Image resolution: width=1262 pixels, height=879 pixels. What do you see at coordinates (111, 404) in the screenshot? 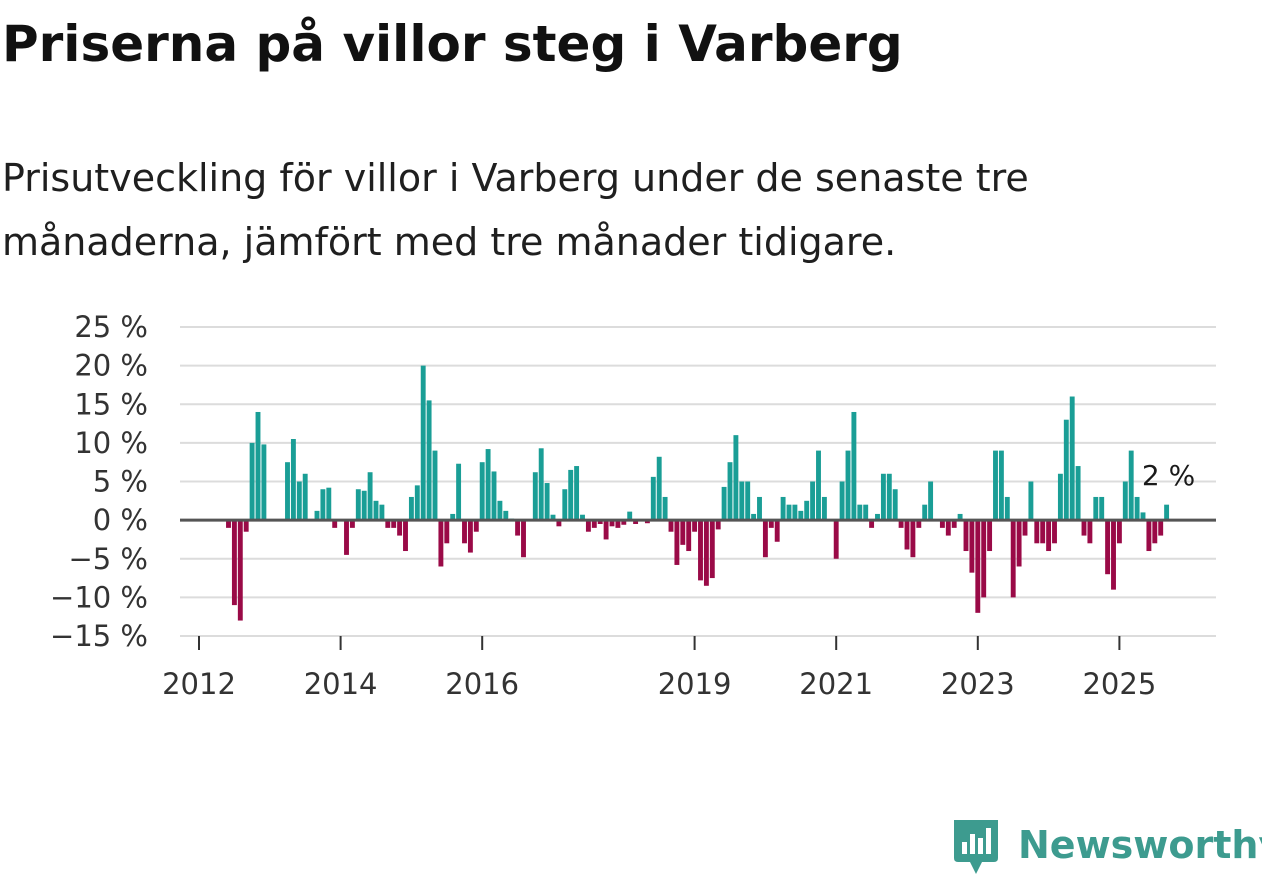
I see `y-tick-label: 15 %` at bounding box center [111, 404].